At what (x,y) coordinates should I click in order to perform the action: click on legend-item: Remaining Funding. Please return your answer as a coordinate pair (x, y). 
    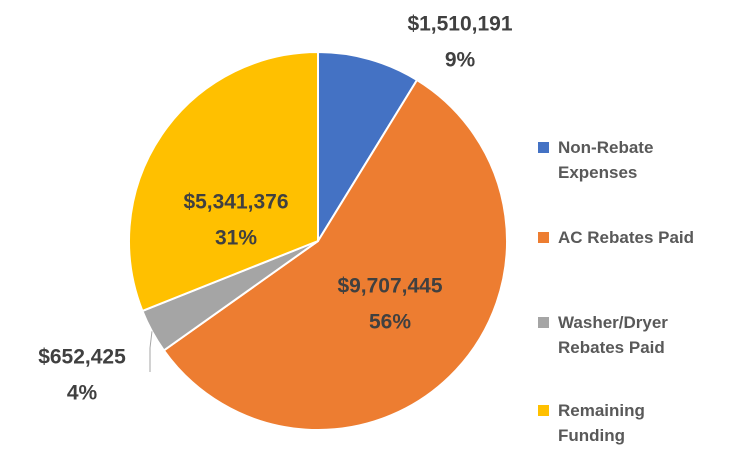
    Looking at the image, I should click on (618, 423).